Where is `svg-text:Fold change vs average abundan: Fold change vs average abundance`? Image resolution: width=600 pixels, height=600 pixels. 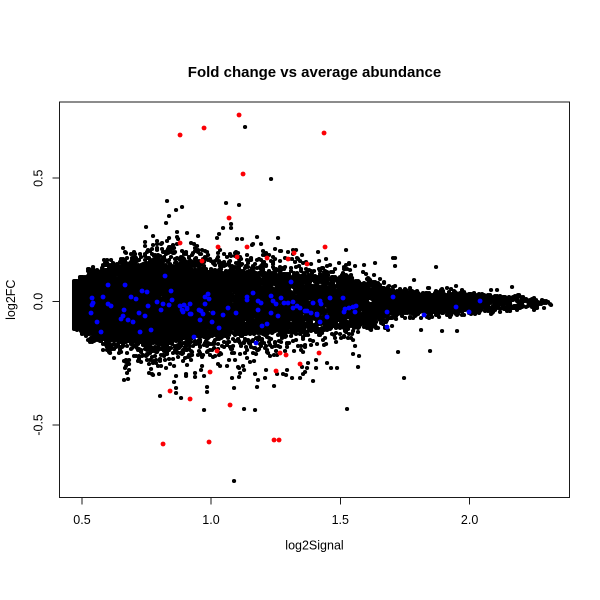
svg-text:Fold change vs average abundan: Fold change vs average abundance is located at coordinates (314, 72).